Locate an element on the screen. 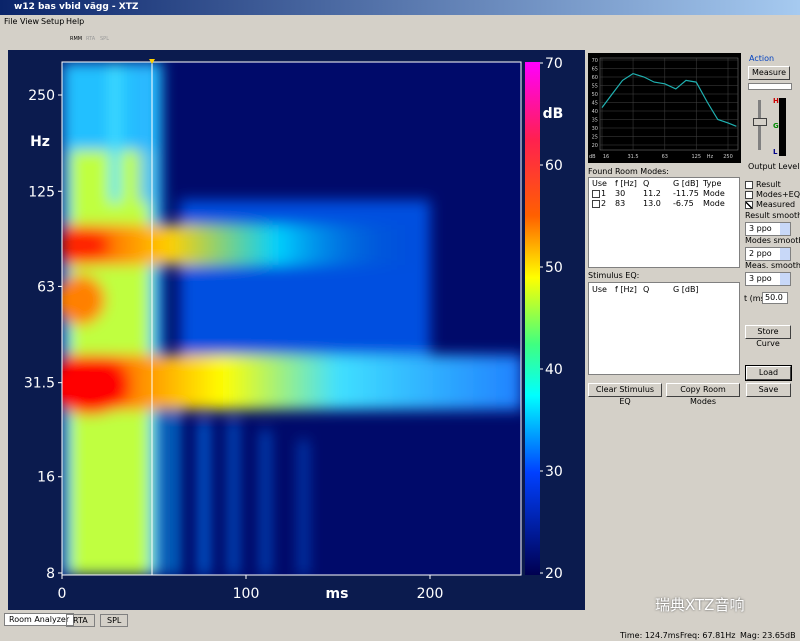 This screenshot has width=800, height=641. t-input: 50.0 is located at coordinates (775, 298).